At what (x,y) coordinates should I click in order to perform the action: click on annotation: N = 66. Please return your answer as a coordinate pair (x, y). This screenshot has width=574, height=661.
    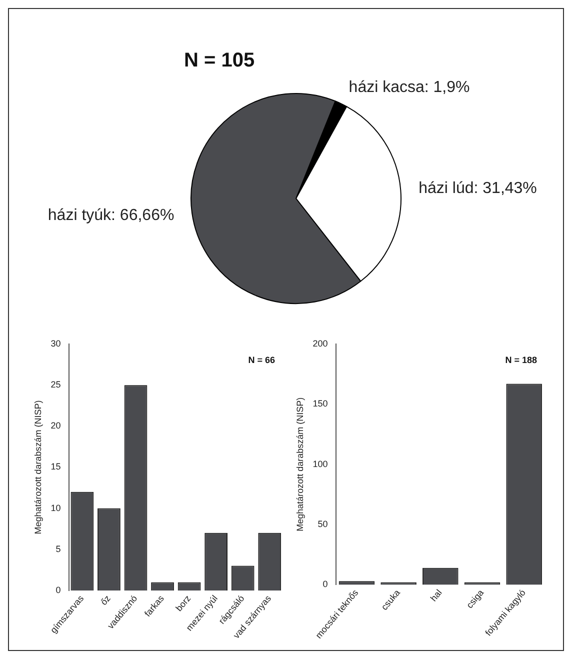
    Looking at the image, I should click on (261, 359).